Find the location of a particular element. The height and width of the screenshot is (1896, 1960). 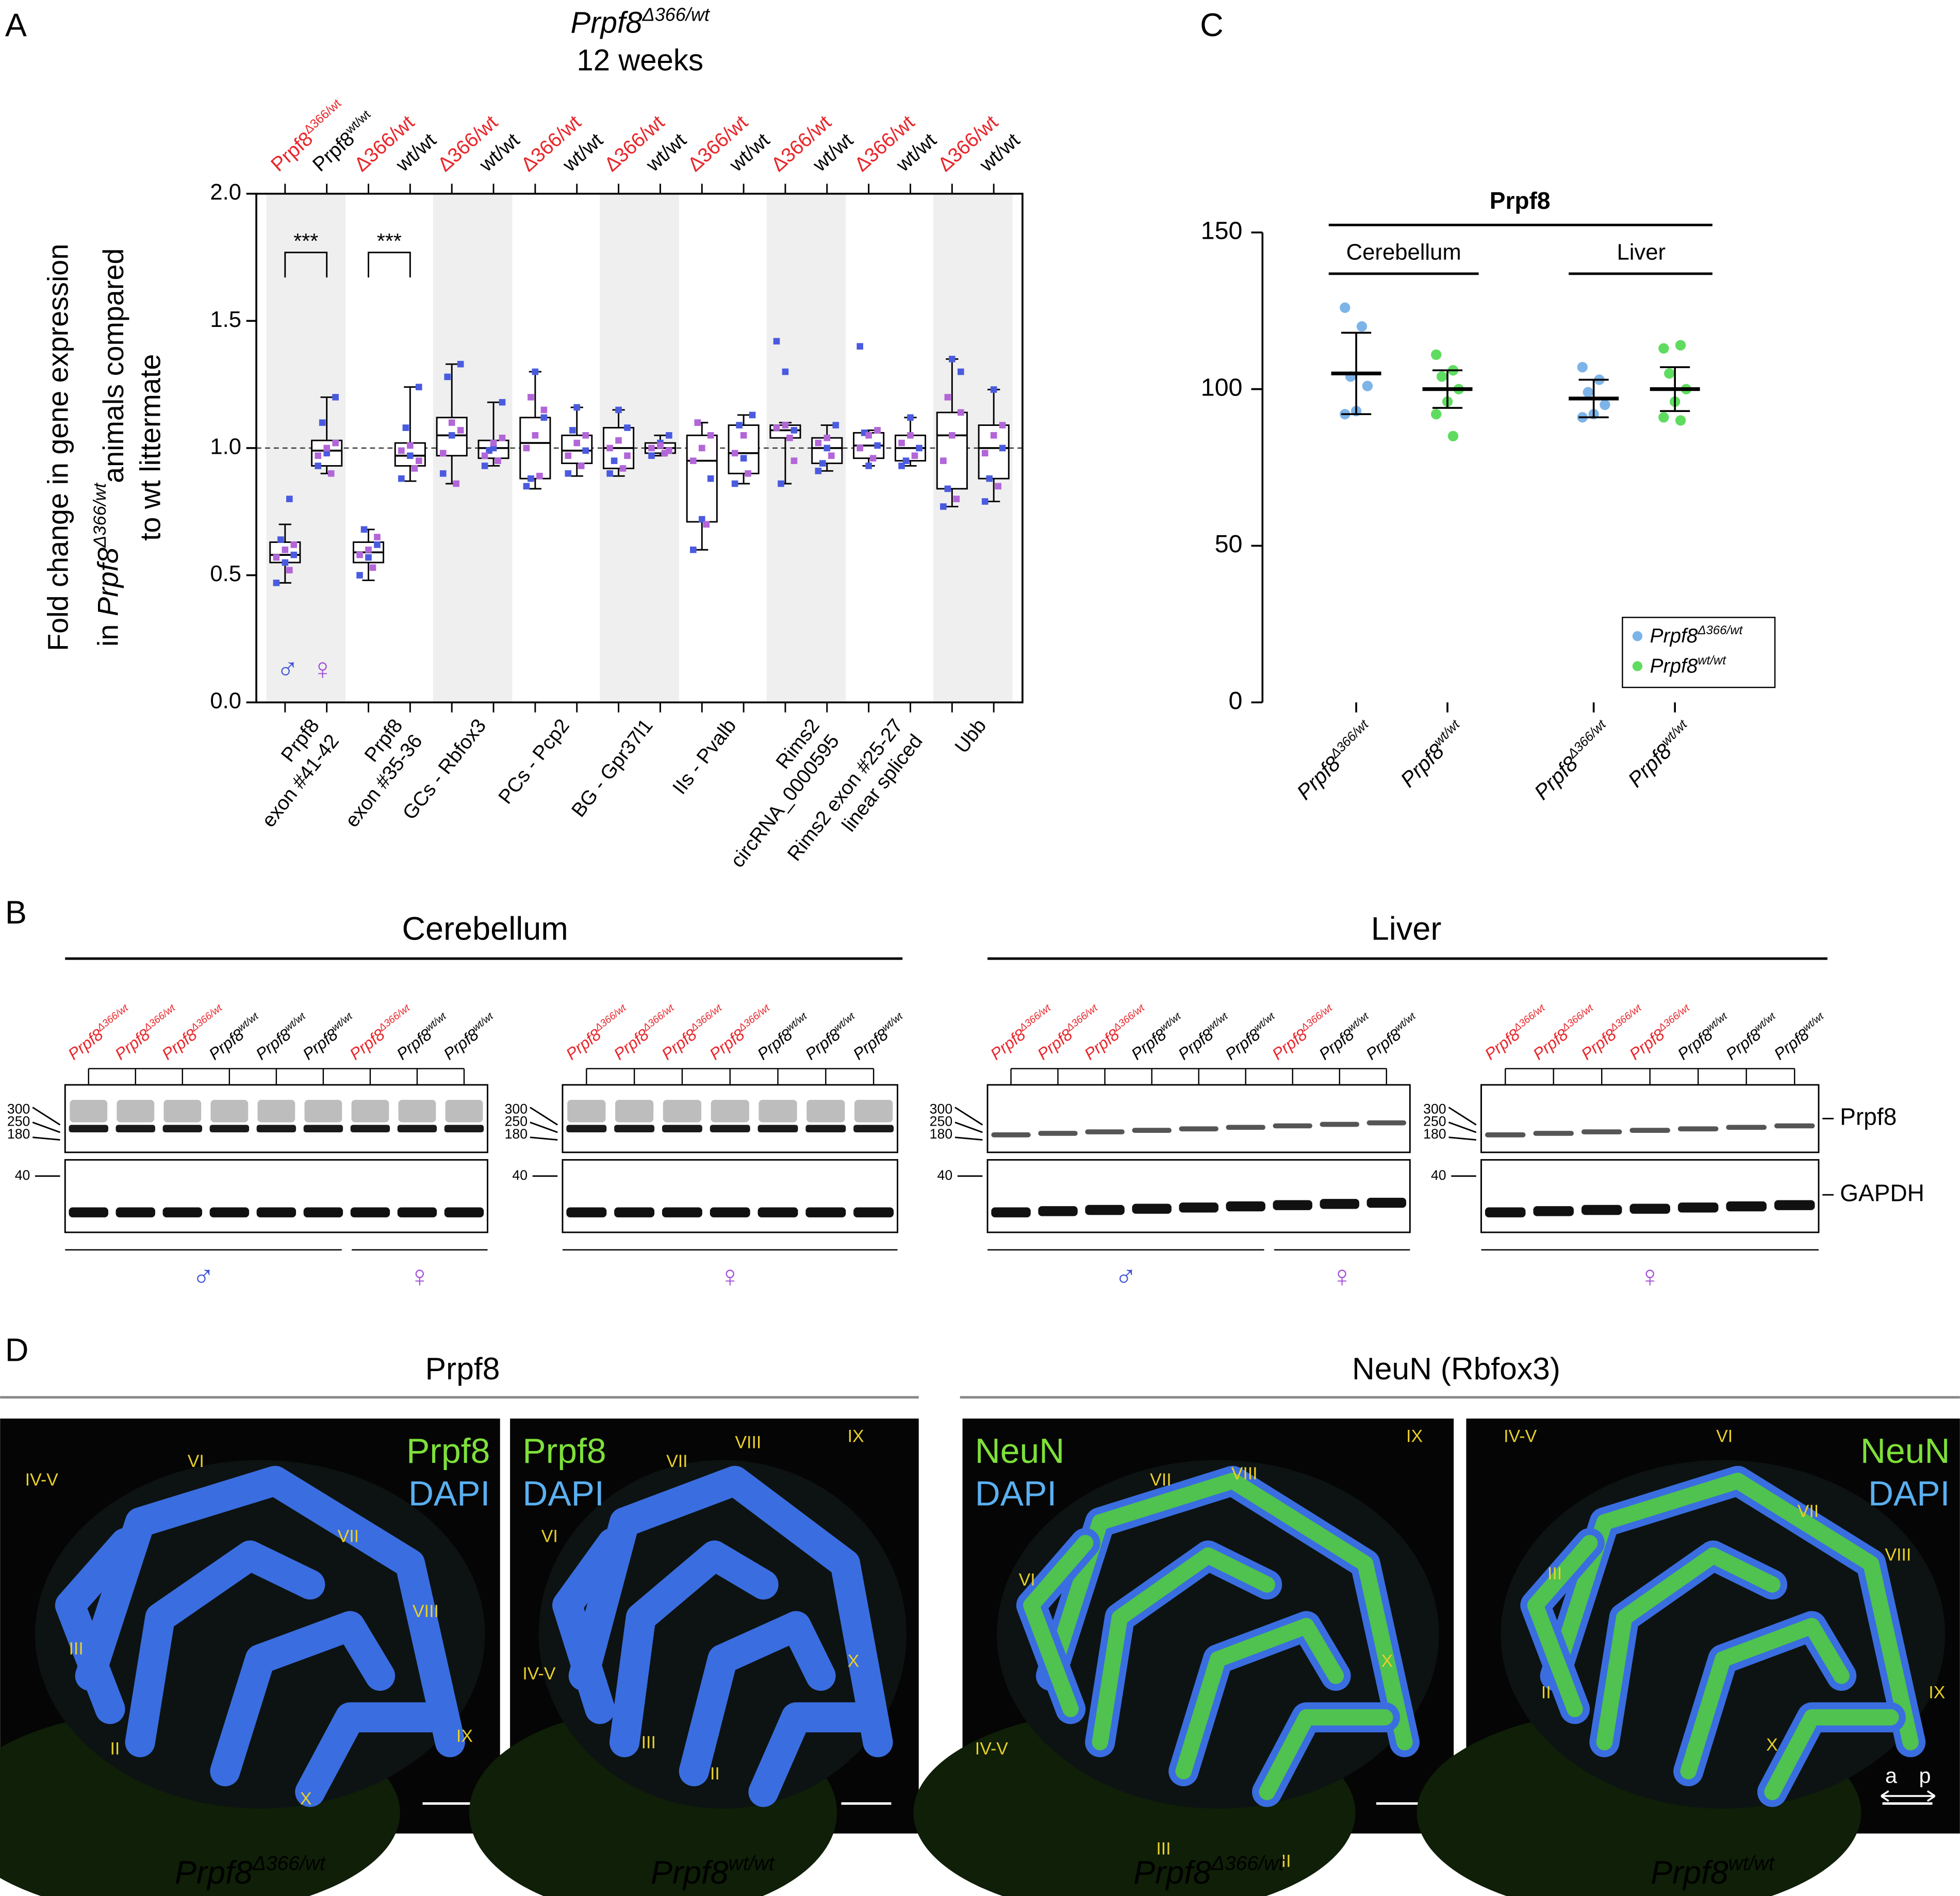

image-caption: Prpf8wt/wt is located at coordinates (714, 1872).